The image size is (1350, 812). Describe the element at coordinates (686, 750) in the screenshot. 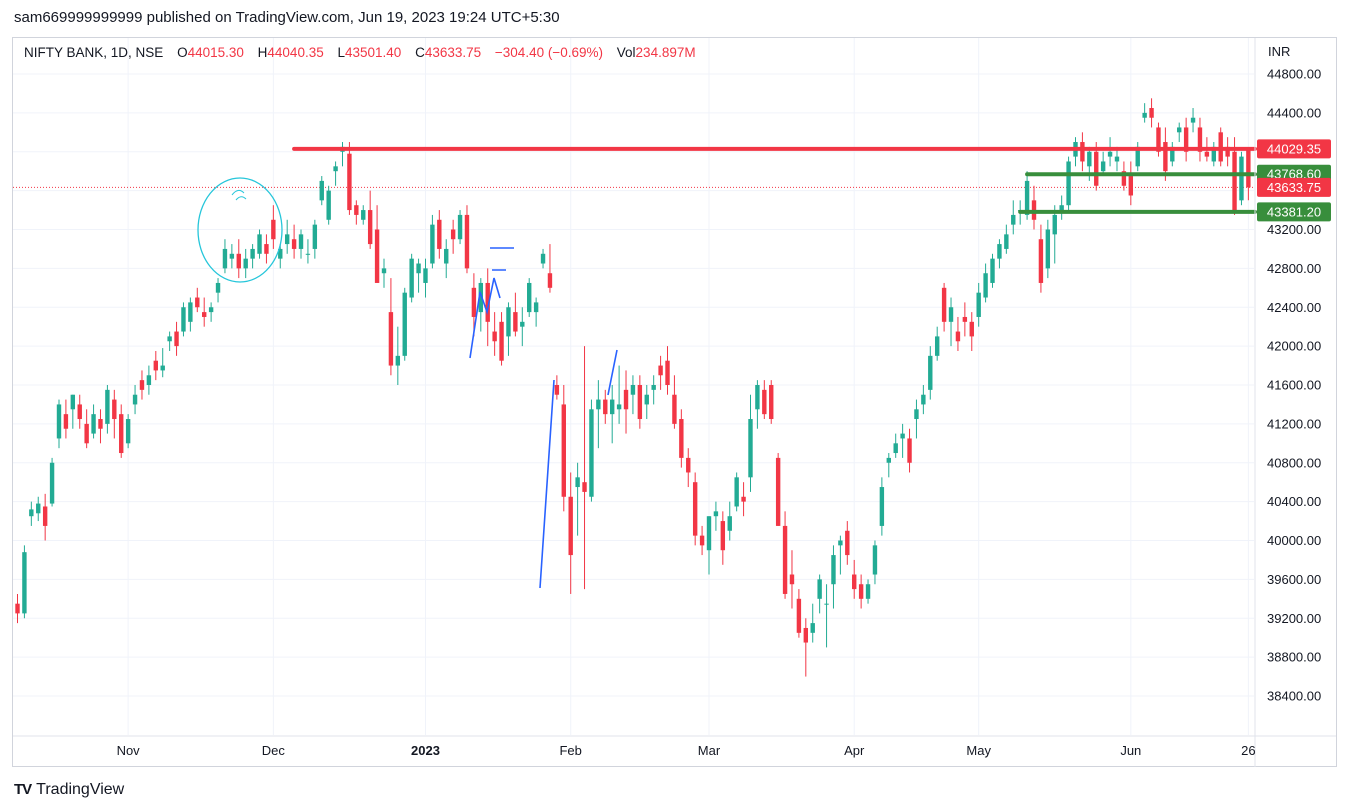

I see `time-axis: Nov Dec 2023 Feb Mar Apr May Jun 26` at that location.